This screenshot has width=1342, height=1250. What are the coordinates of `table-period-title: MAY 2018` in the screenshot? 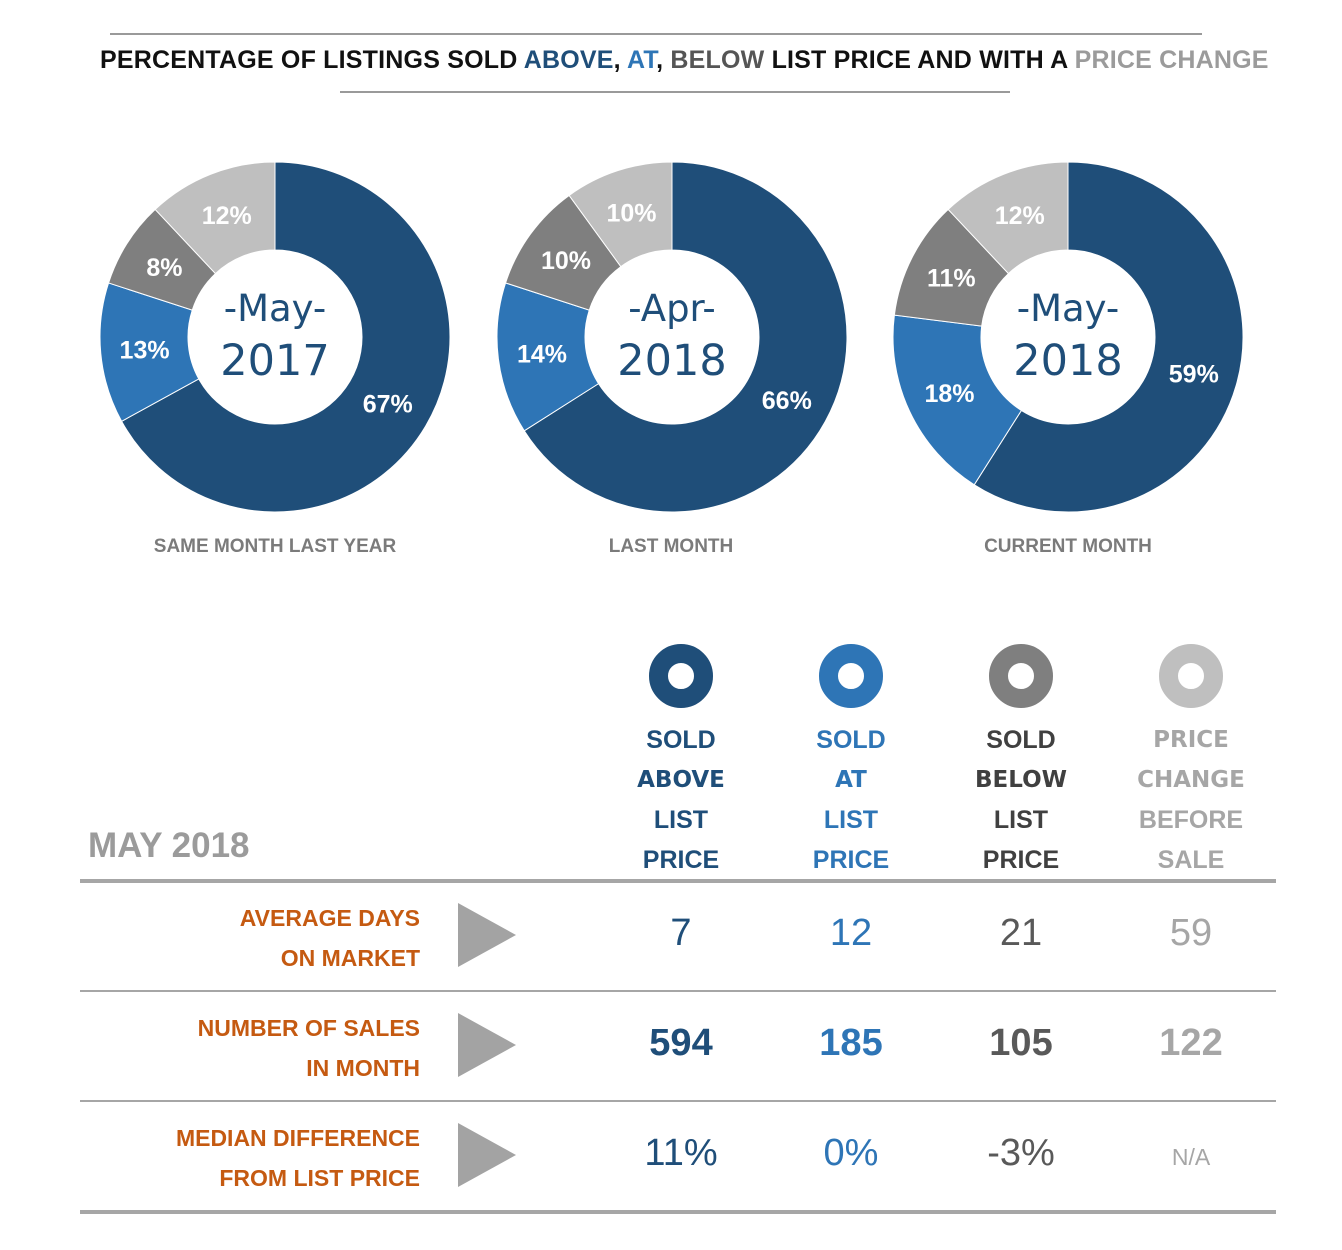 It's located at (169, 845).